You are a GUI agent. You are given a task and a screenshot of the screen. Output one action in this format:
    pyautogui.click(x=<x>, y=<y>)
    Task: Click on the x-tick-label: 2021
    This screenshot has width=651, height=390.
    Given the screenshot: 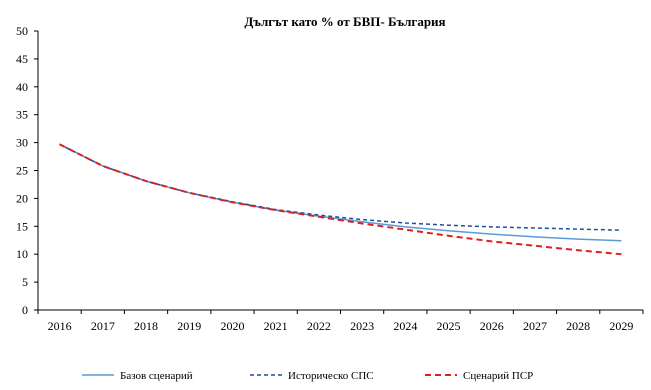 What is the action you would take?
    pyautogui.click(x=276, y=326)
    